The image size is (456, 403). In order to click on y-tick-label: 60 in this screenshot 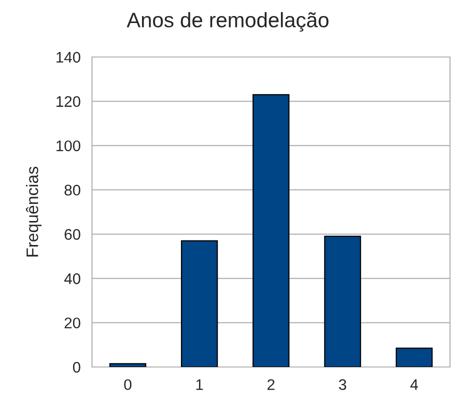, I will do `click(72, 234)`.